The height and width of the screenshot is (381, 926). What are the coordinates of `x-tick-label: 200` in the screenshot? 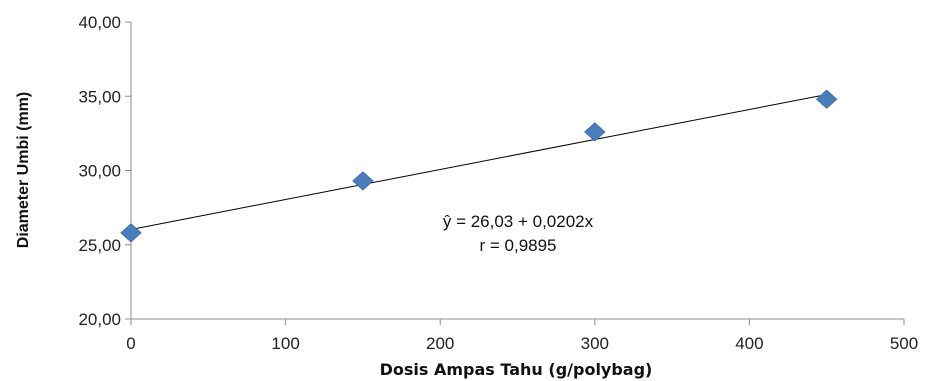 It's located at (440, 343).